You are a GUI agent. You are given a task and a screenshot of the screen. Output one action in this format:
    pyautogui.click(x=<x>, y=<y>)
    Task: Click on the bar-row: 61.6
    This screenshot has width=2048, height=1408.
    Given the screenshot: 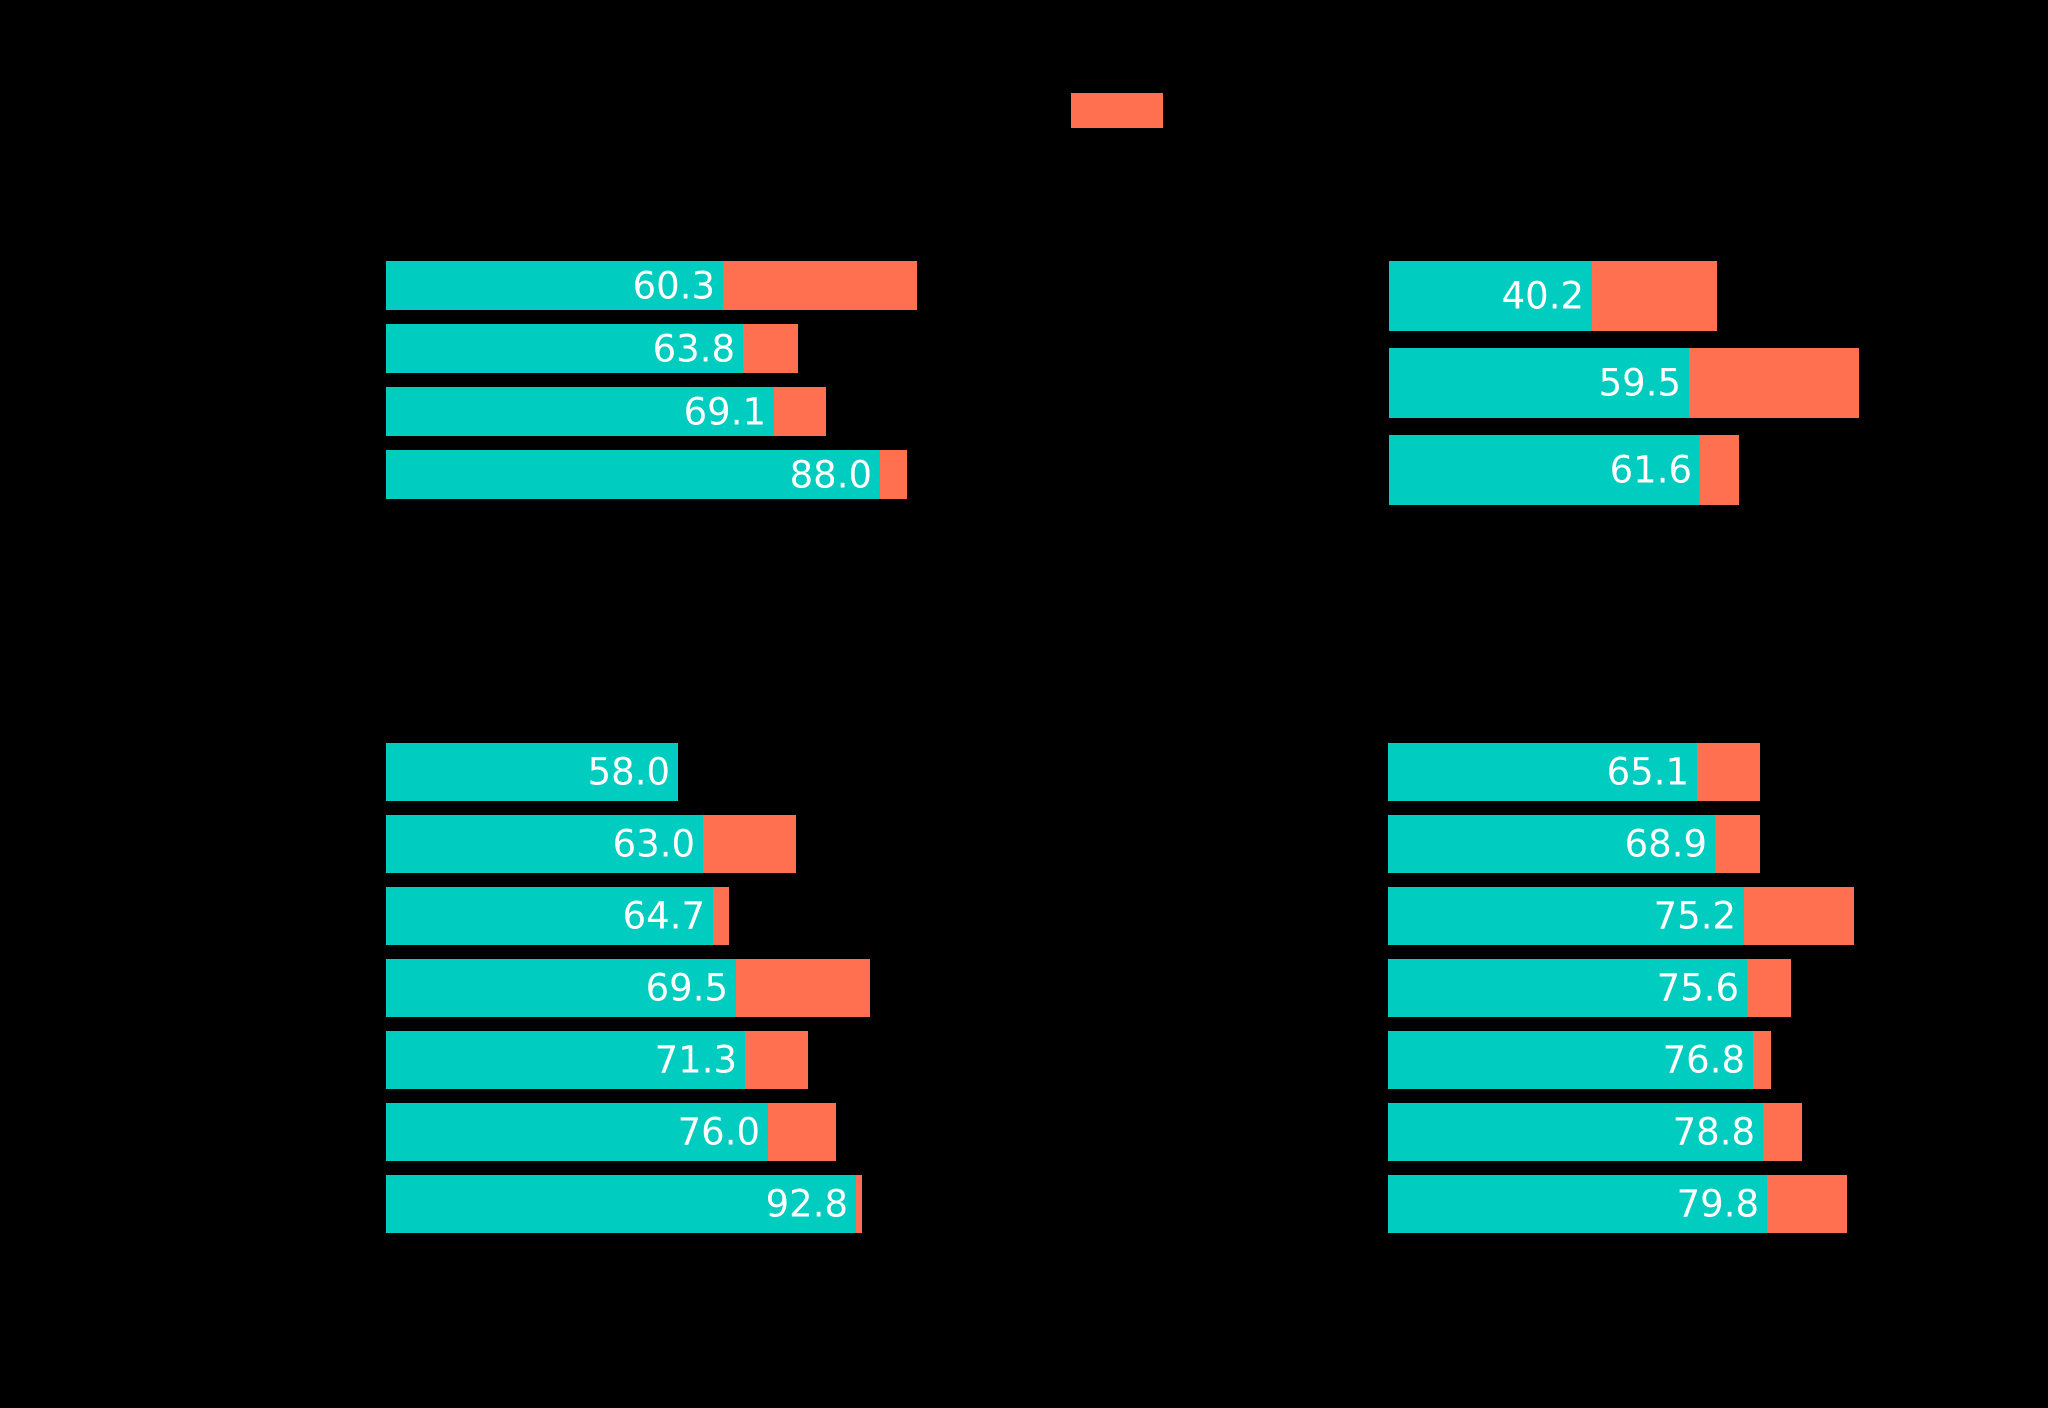 What is the action you would take?
    pyautogui.click(x=1564, y=470)
    